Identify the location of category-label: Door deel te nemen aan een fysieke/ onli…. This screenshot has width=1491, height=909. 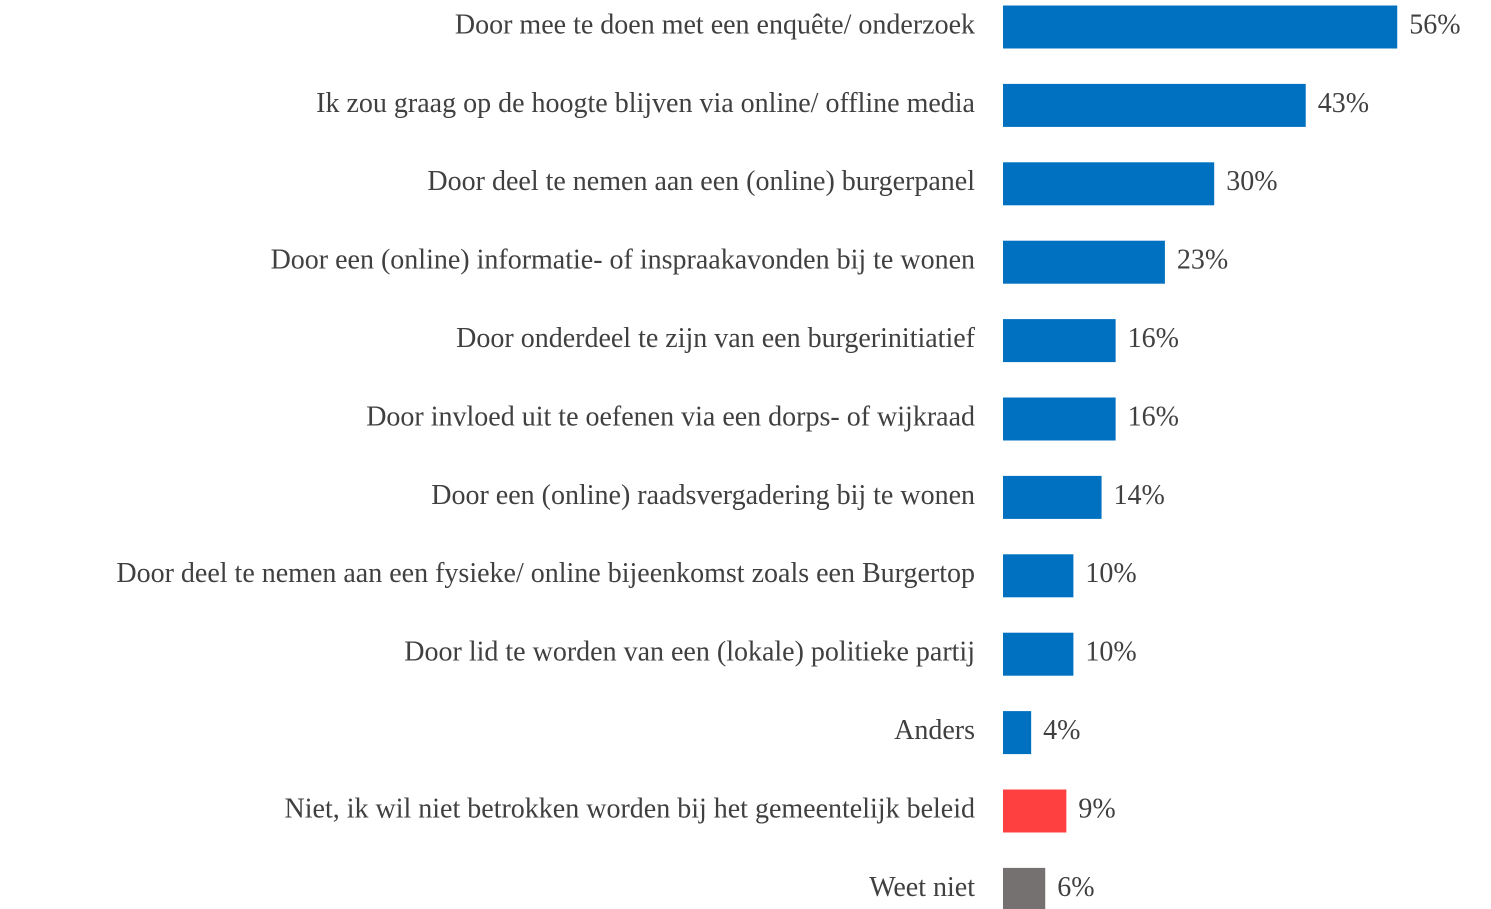
(545, 573).